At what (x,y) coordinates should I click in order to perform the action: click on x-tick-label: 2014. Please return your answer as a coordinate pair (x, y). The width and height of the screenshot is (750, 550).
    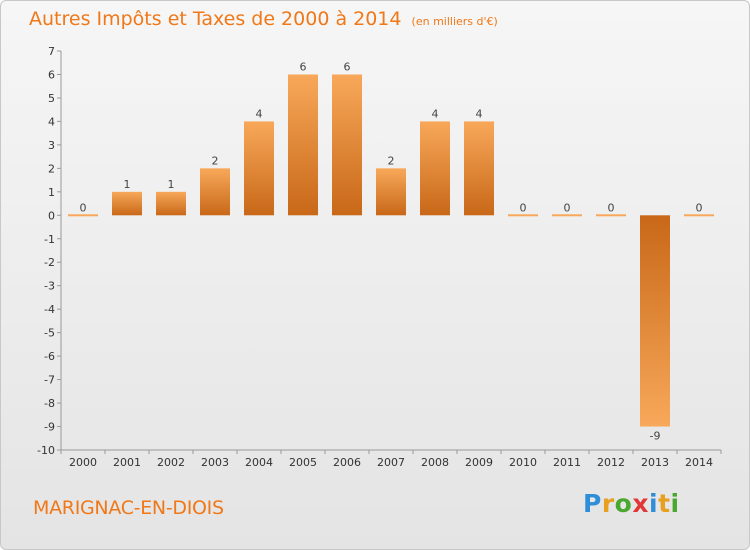
    Looking at the image, I should click on (699, 462).